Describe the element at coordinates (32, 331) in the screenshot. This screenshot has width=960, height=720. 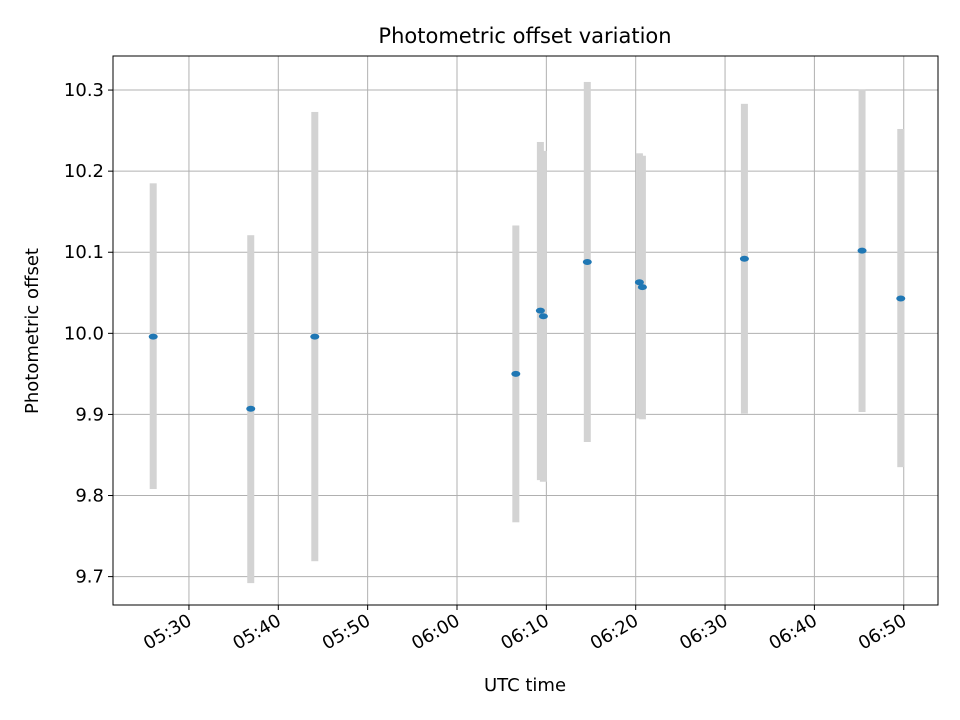
I see `y-axis-label: Photometric offset` at that location.